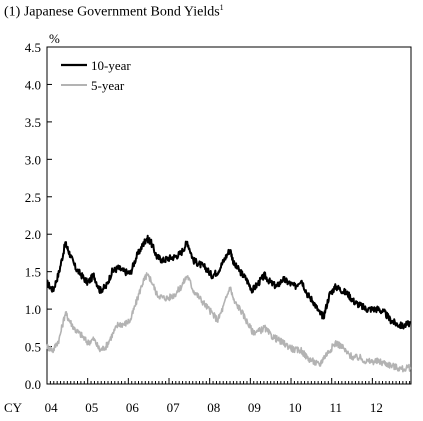 This screenshot has height=421, width=423. I want to click on y-axis: 0.0 0.5 1.0 1.5 2.0 2.5 3.0 3.5 4.0 4.5, so click(38, 216).